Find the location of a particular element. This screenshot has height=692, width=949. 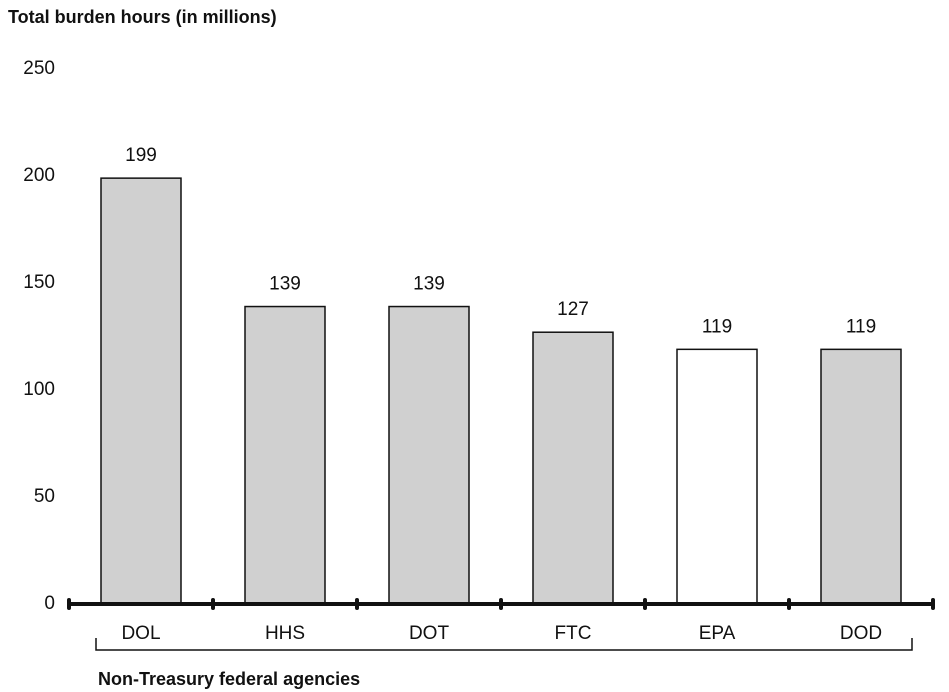

data-label: 127 is located at coordinates (573, 309).